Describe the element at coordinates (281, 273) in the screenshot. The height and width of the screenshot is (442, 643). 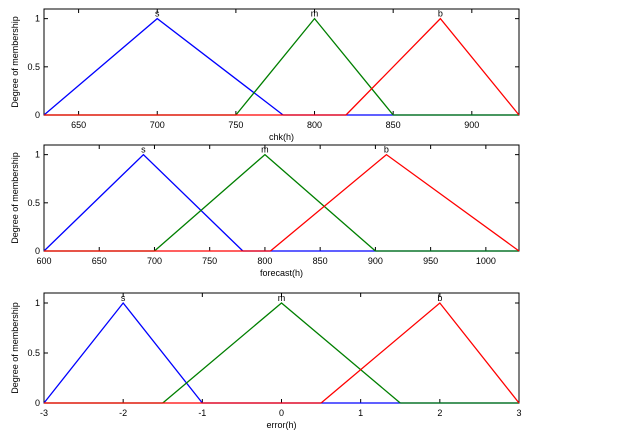
I see `x-axis-label: forecast(h)` at that location.